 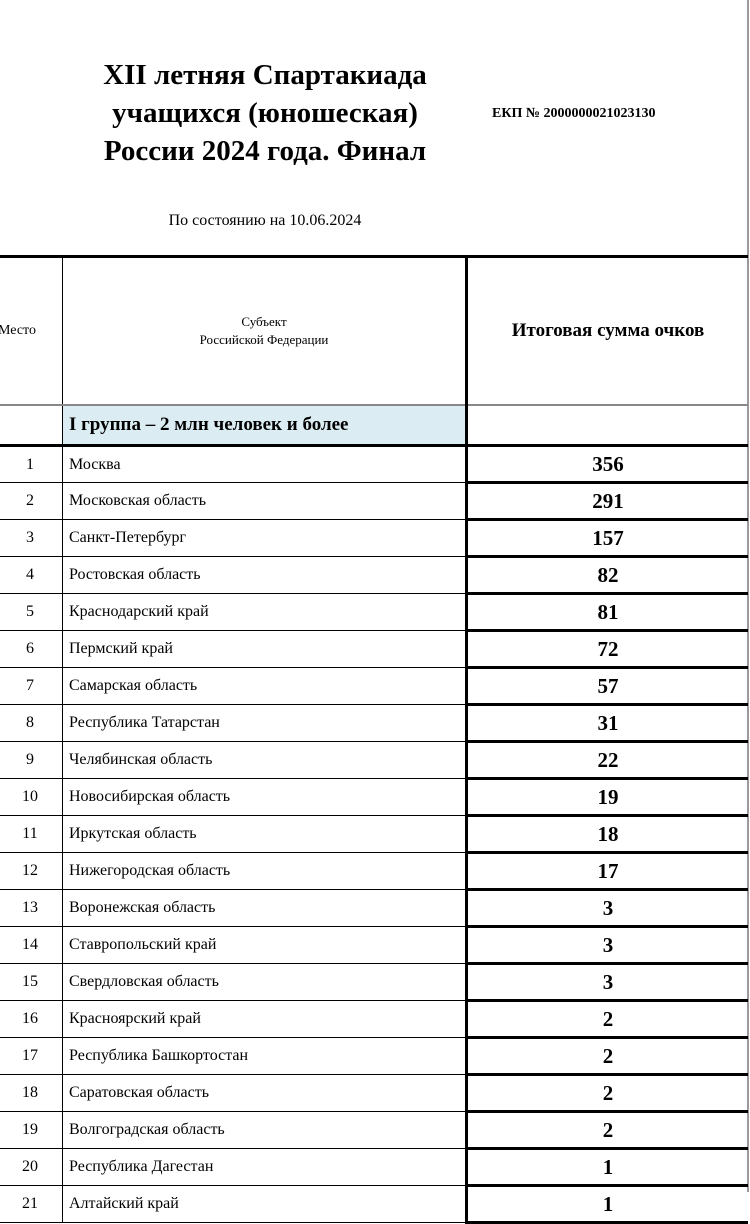 I want to click on table-row: 12 Нижегородская область 17, so click(x=374, y=871).